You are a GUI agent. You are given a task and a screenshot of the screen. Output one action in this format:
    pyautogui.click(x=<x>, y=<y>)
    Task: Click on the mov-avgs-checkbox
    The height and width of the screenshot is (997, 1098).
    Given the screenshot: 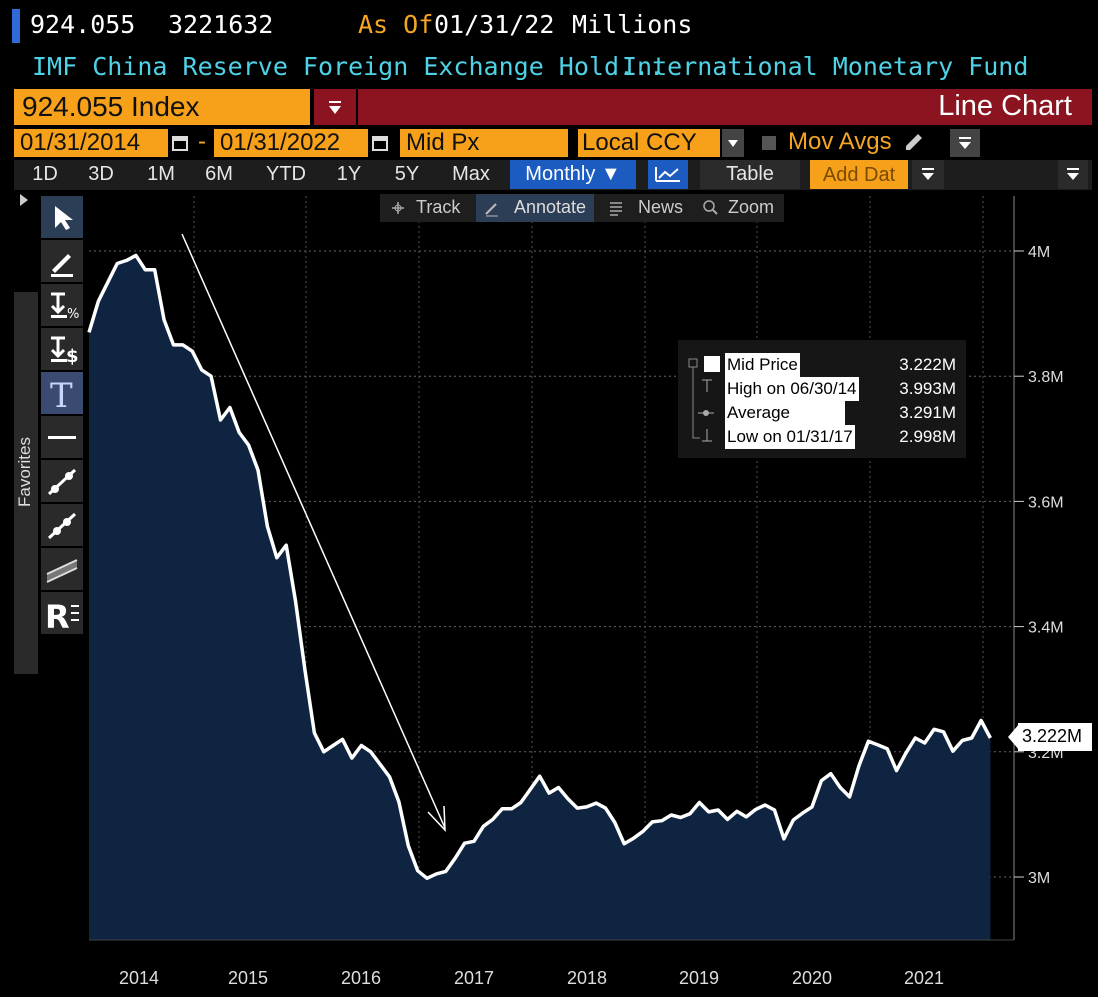 What is the action you would take?
    pyautogui.click(x=769, y=143)
    